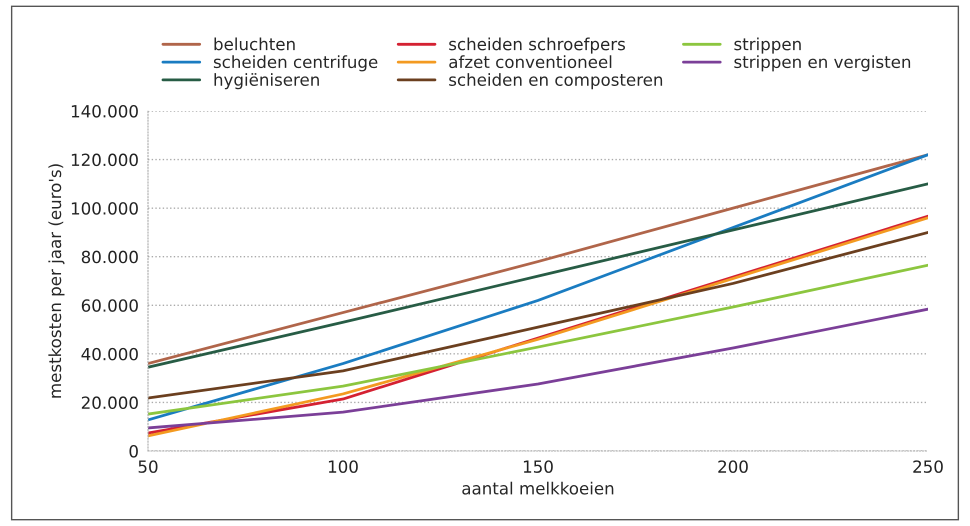 This screenshot has width=970, height=526. Describe the element at coordinates (110, 402) in the screenshot. I see `y-tick-label: 20.000` at that location.